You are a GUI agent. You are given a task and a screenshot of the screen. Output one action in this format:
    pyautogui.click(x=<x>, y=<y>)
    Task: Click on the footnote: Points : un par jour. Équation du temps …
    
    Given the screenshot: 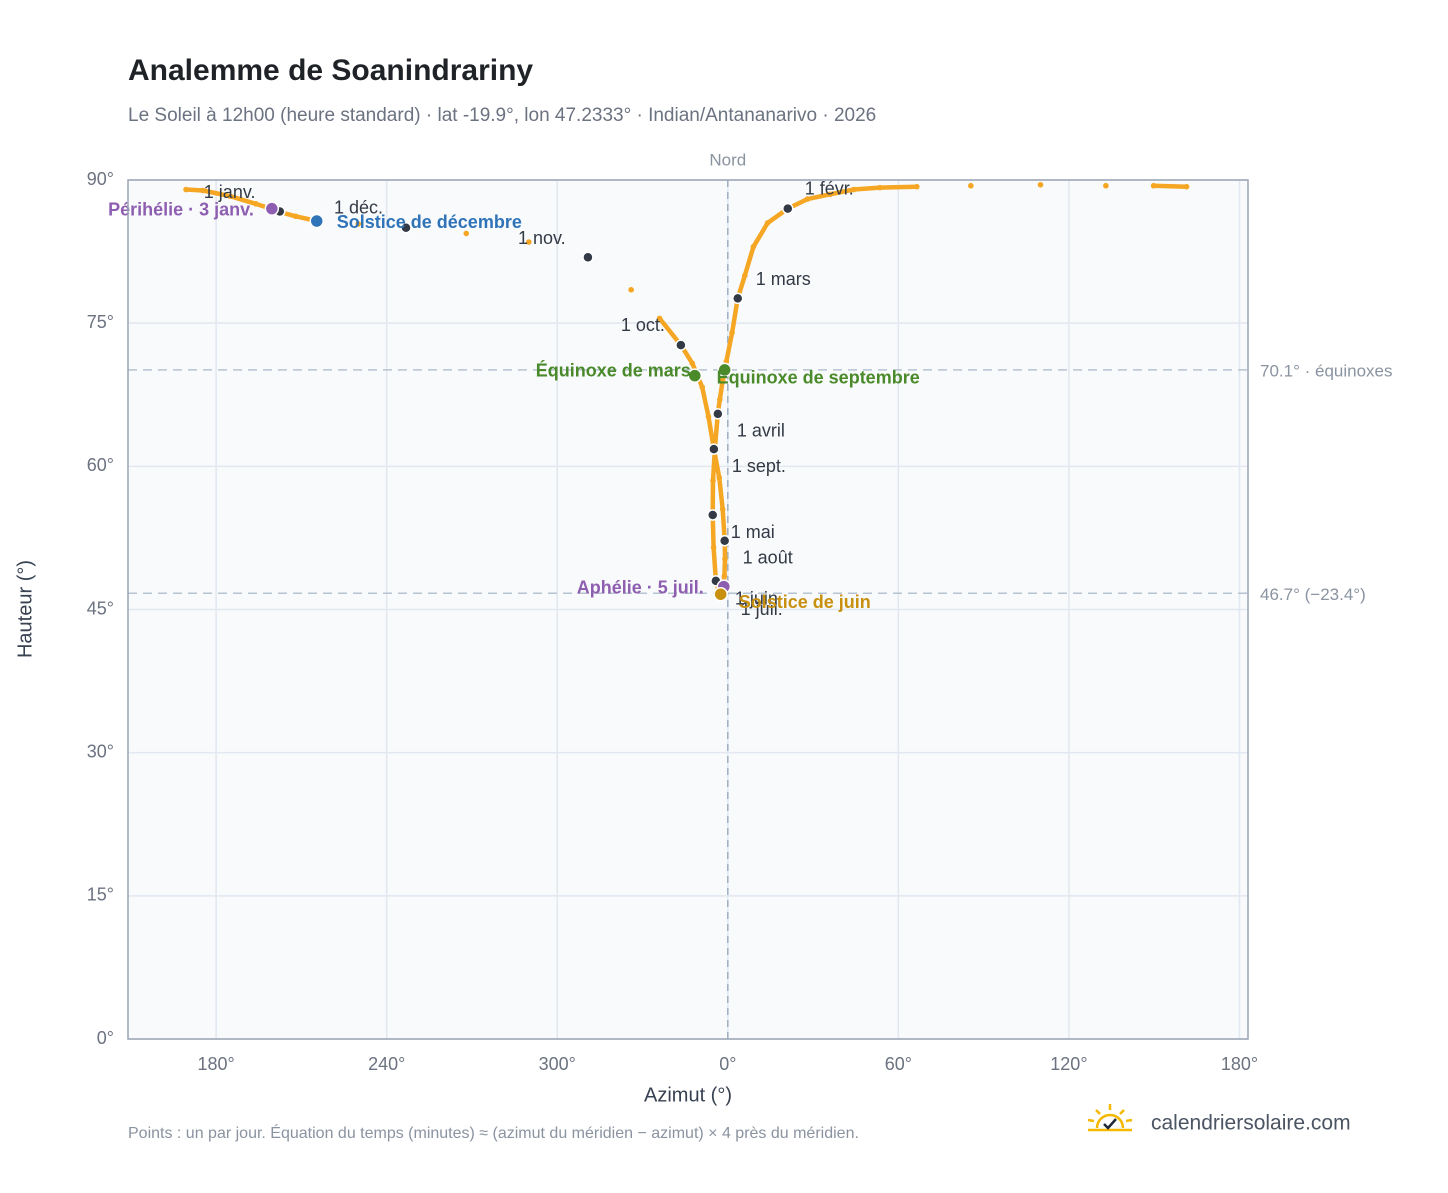 What is the action you would take?
    pyautogui.click(x=493, y=1132)
    